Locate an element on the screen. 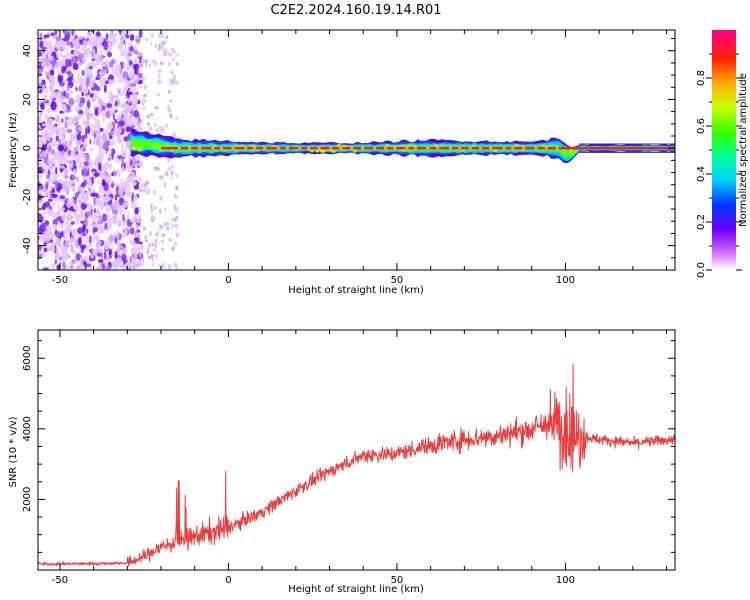  spectrogram-y-axis-label: Frequency (Hz) is located at coordinates (13, 150).